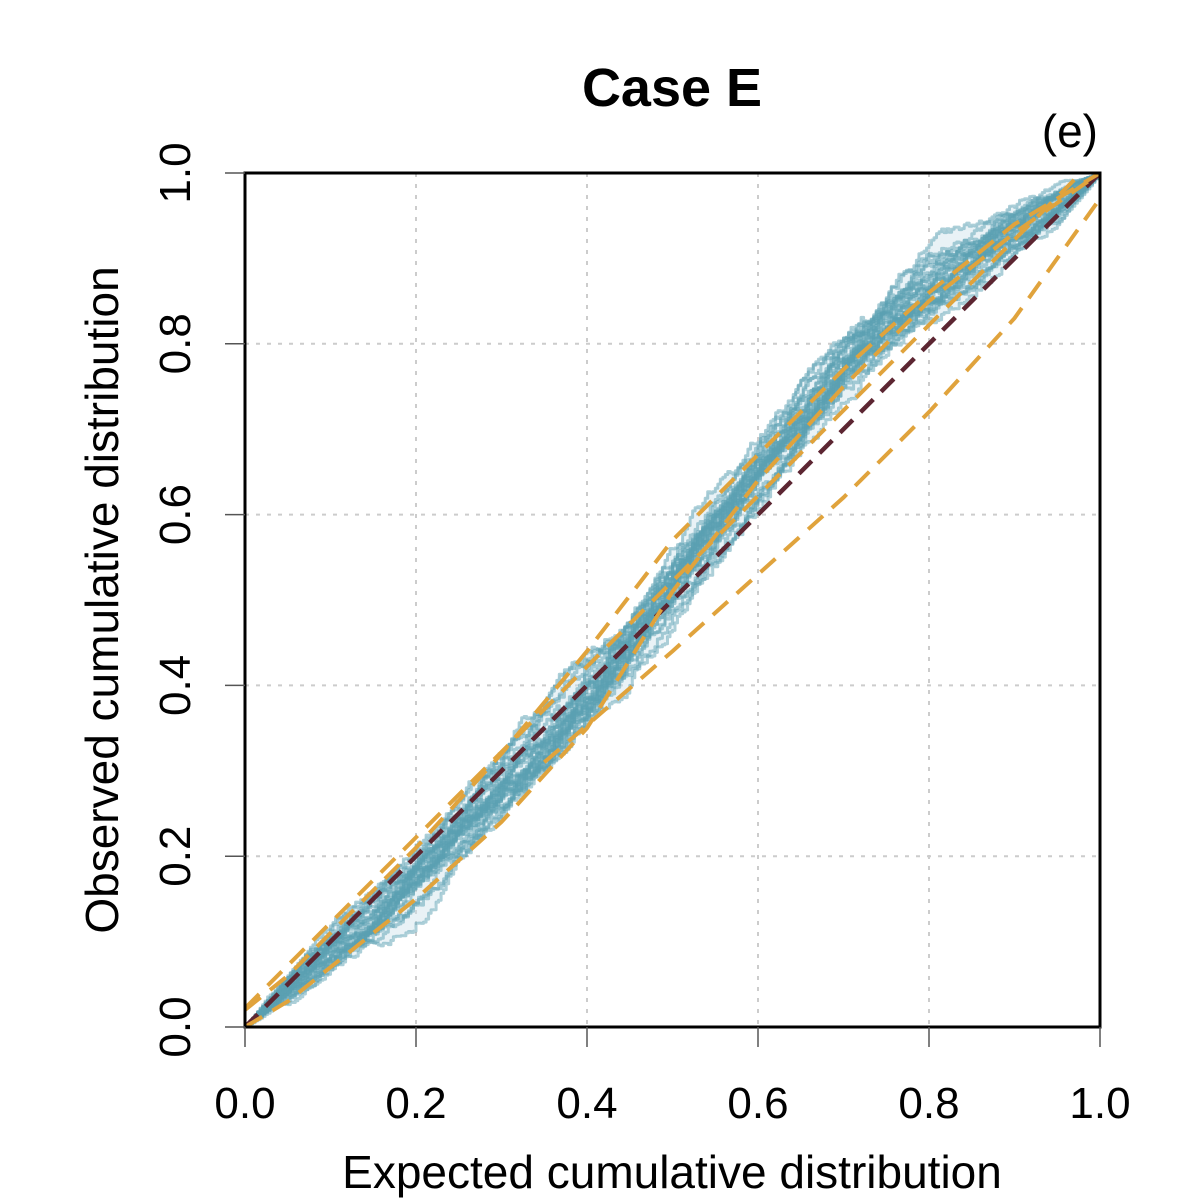  Describe the element at coordinates (928, 1103) in the screenshot. I see `x-tick-label: 0.8` at that location.